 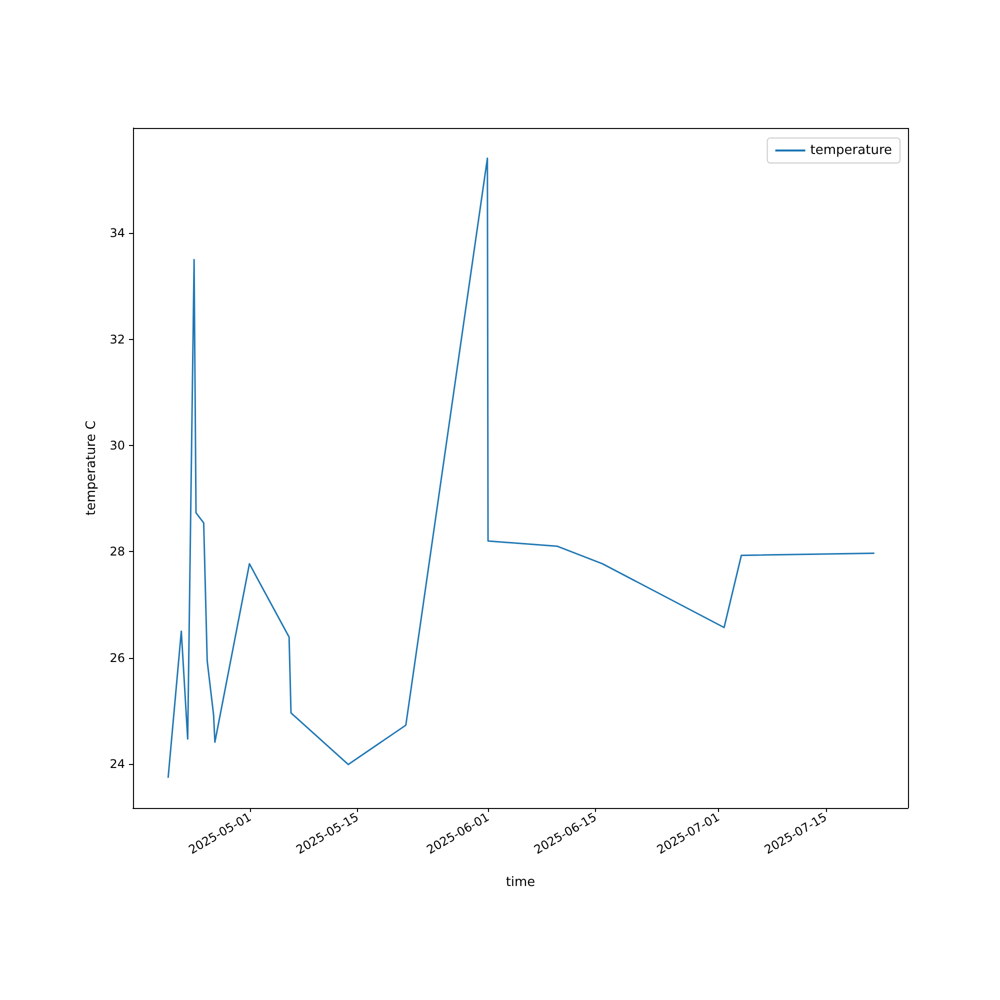 What do you see at coordinates (117, 233) in the screenshot?
I see `y-tick-label: 34` at bounding box center [117, 233].